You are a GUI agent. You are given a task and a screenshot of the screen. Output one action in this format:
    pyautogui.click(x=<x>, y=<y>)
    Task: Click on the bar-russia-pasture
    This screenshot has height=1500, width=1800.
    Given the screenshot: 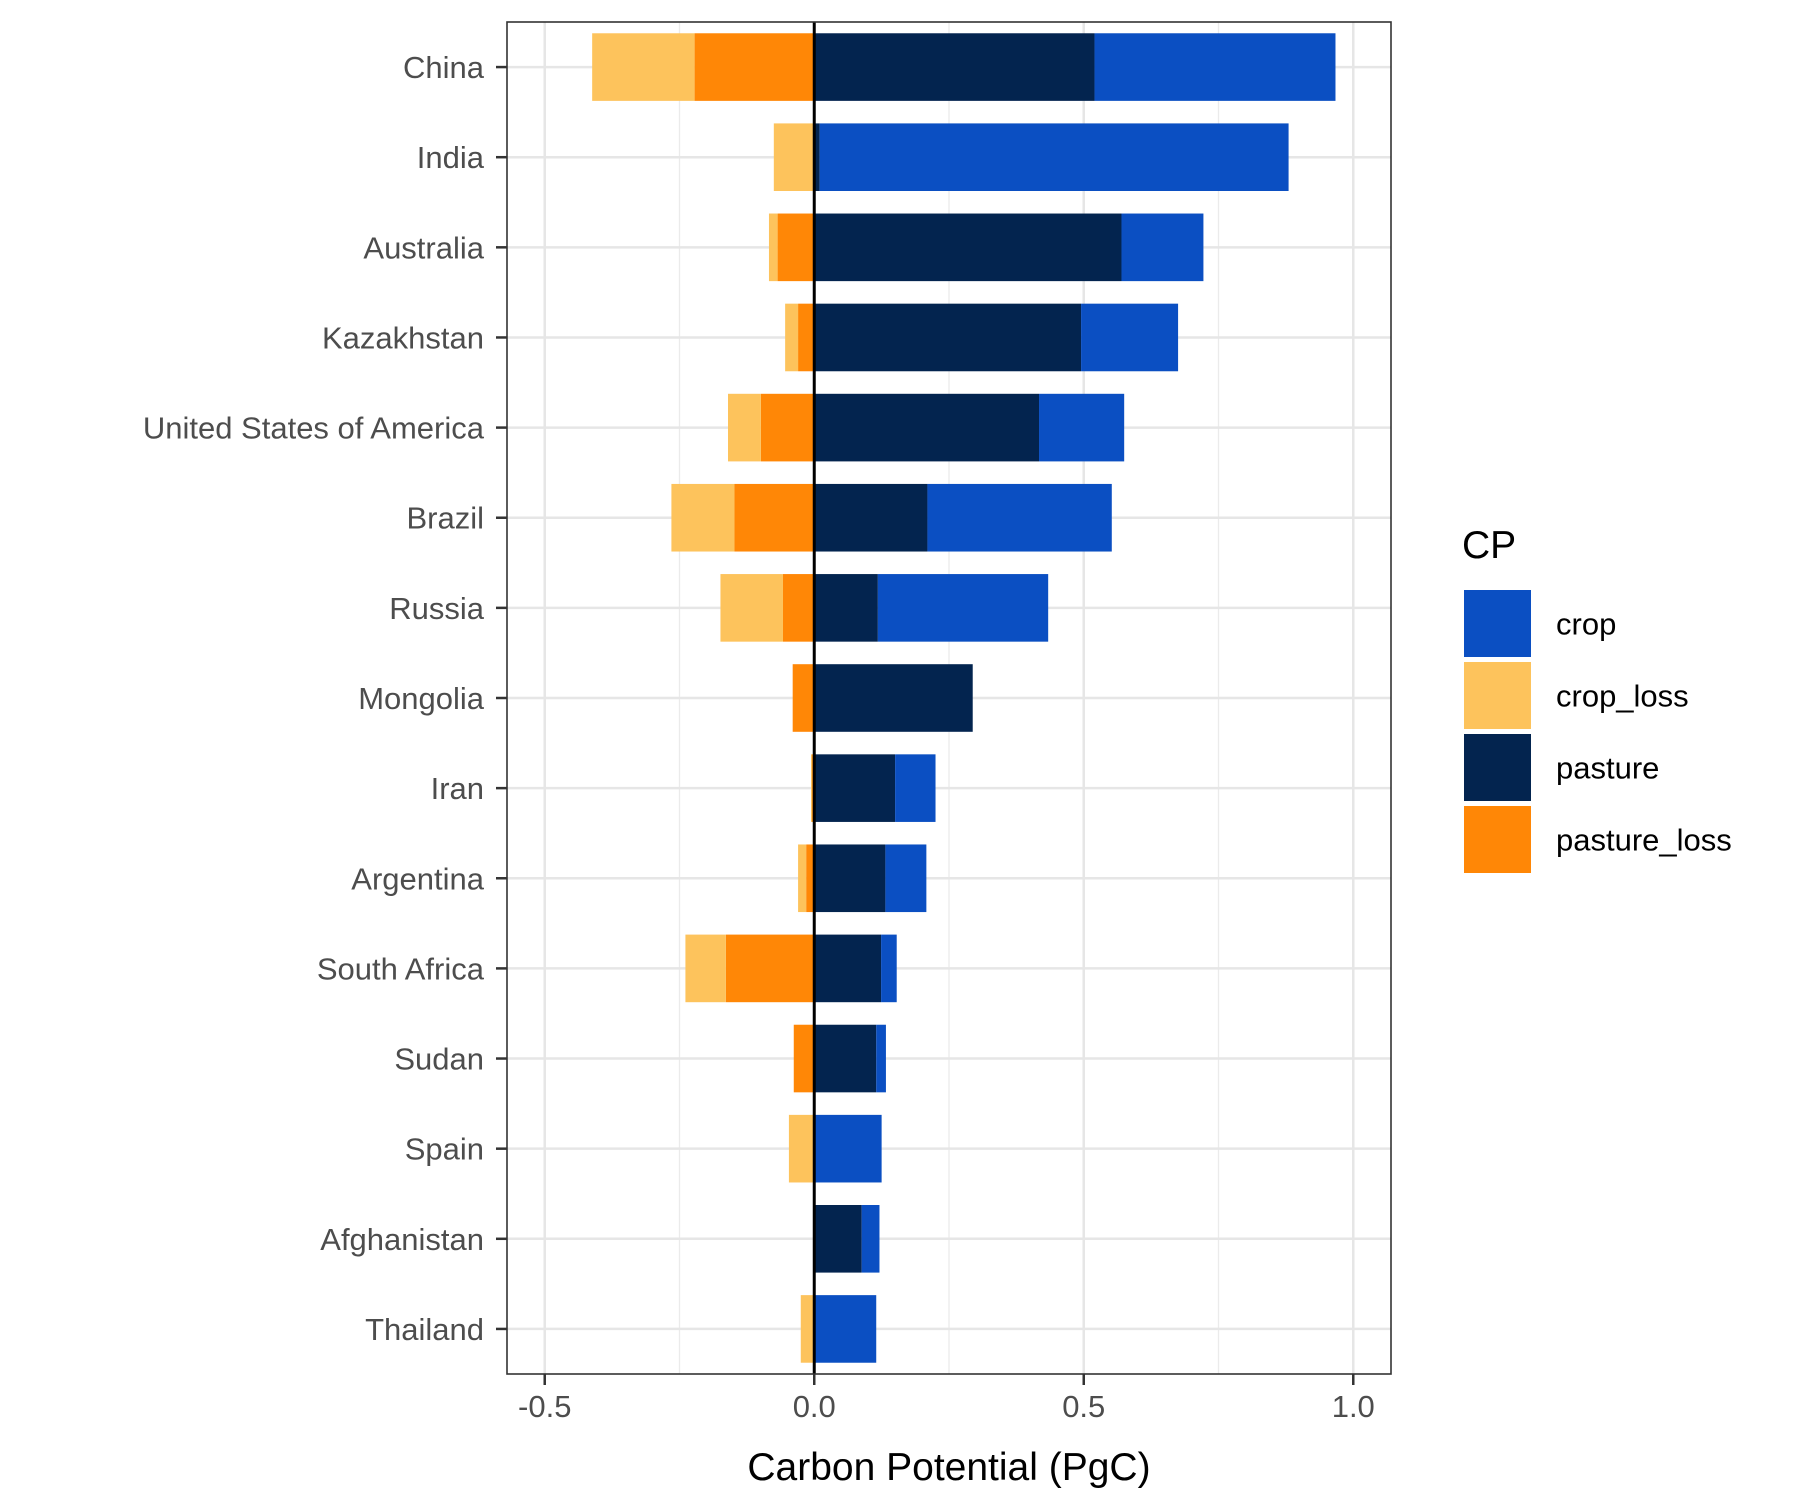 What is the action you would take?
    pyautogui.click(x=846, y=608)
    